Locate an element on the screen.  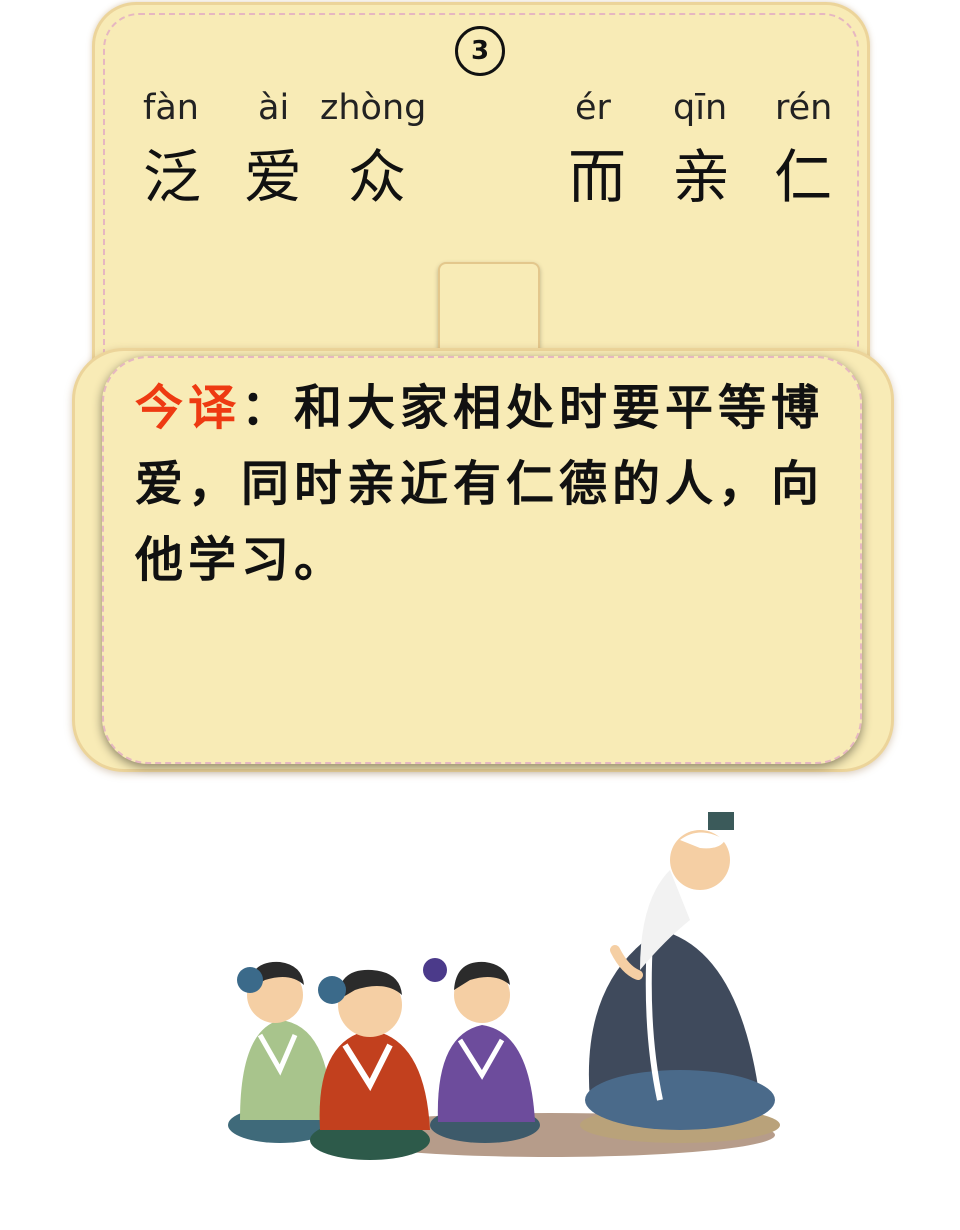
student-green is located at coordinates (280, 1052).